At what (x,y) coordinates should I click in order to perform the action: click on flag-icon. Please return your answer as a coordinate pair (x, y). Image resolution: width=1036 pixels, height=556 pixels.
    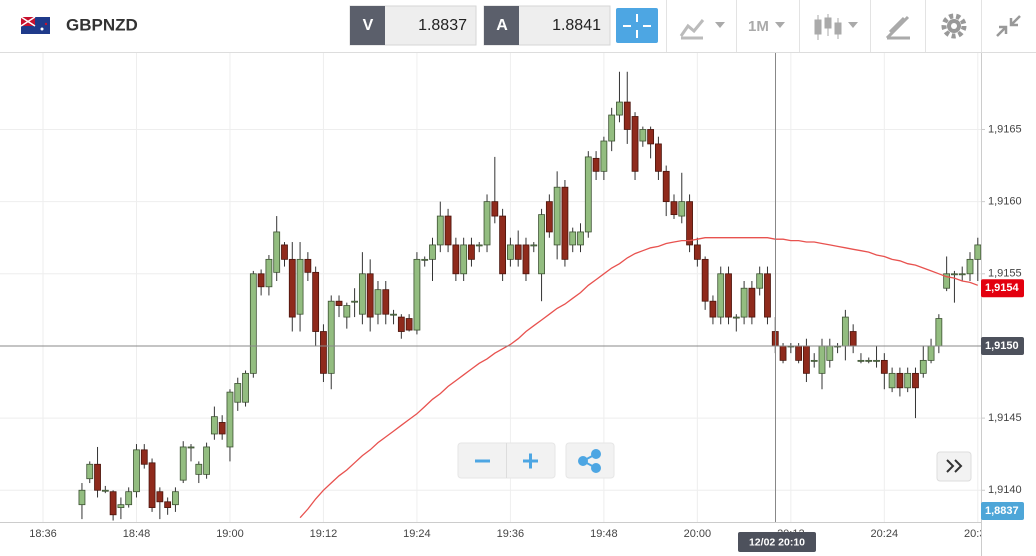
    Looking at the image, I should click on (35, 25).